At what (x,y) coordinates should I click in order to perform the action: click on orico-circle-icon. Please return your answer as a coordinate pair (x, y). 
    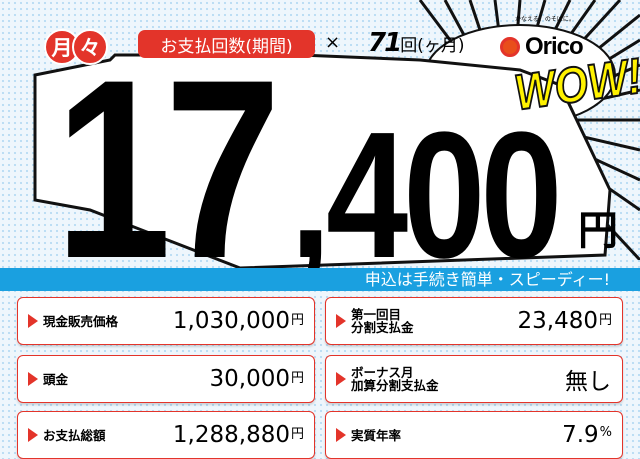
    Looking at the image, I should click on (510, 47).